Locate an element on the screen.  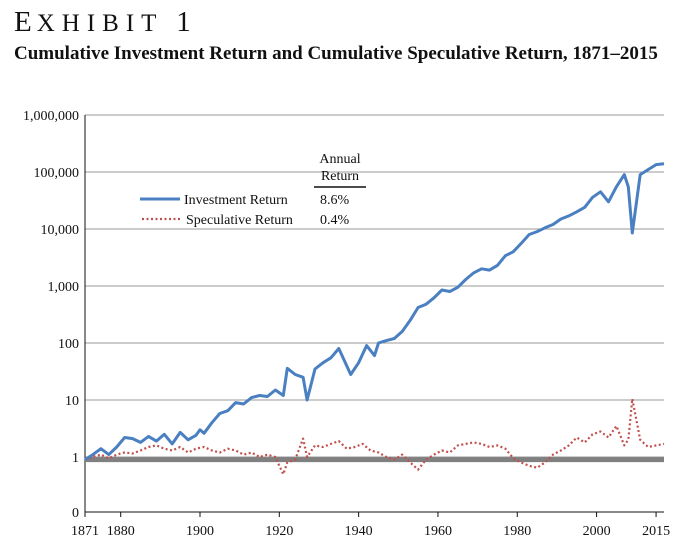
legend-header-line1: Annual is located at coordinates (339, 159).